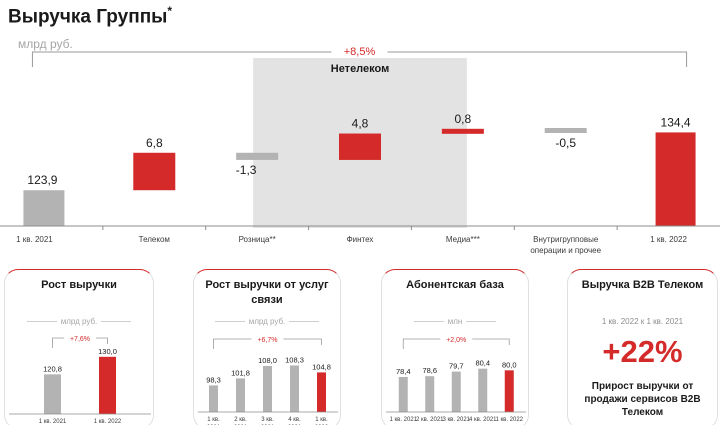 The image size is (720, 425). I want to click on mini-value-label: 108,3, so click(294, 359).